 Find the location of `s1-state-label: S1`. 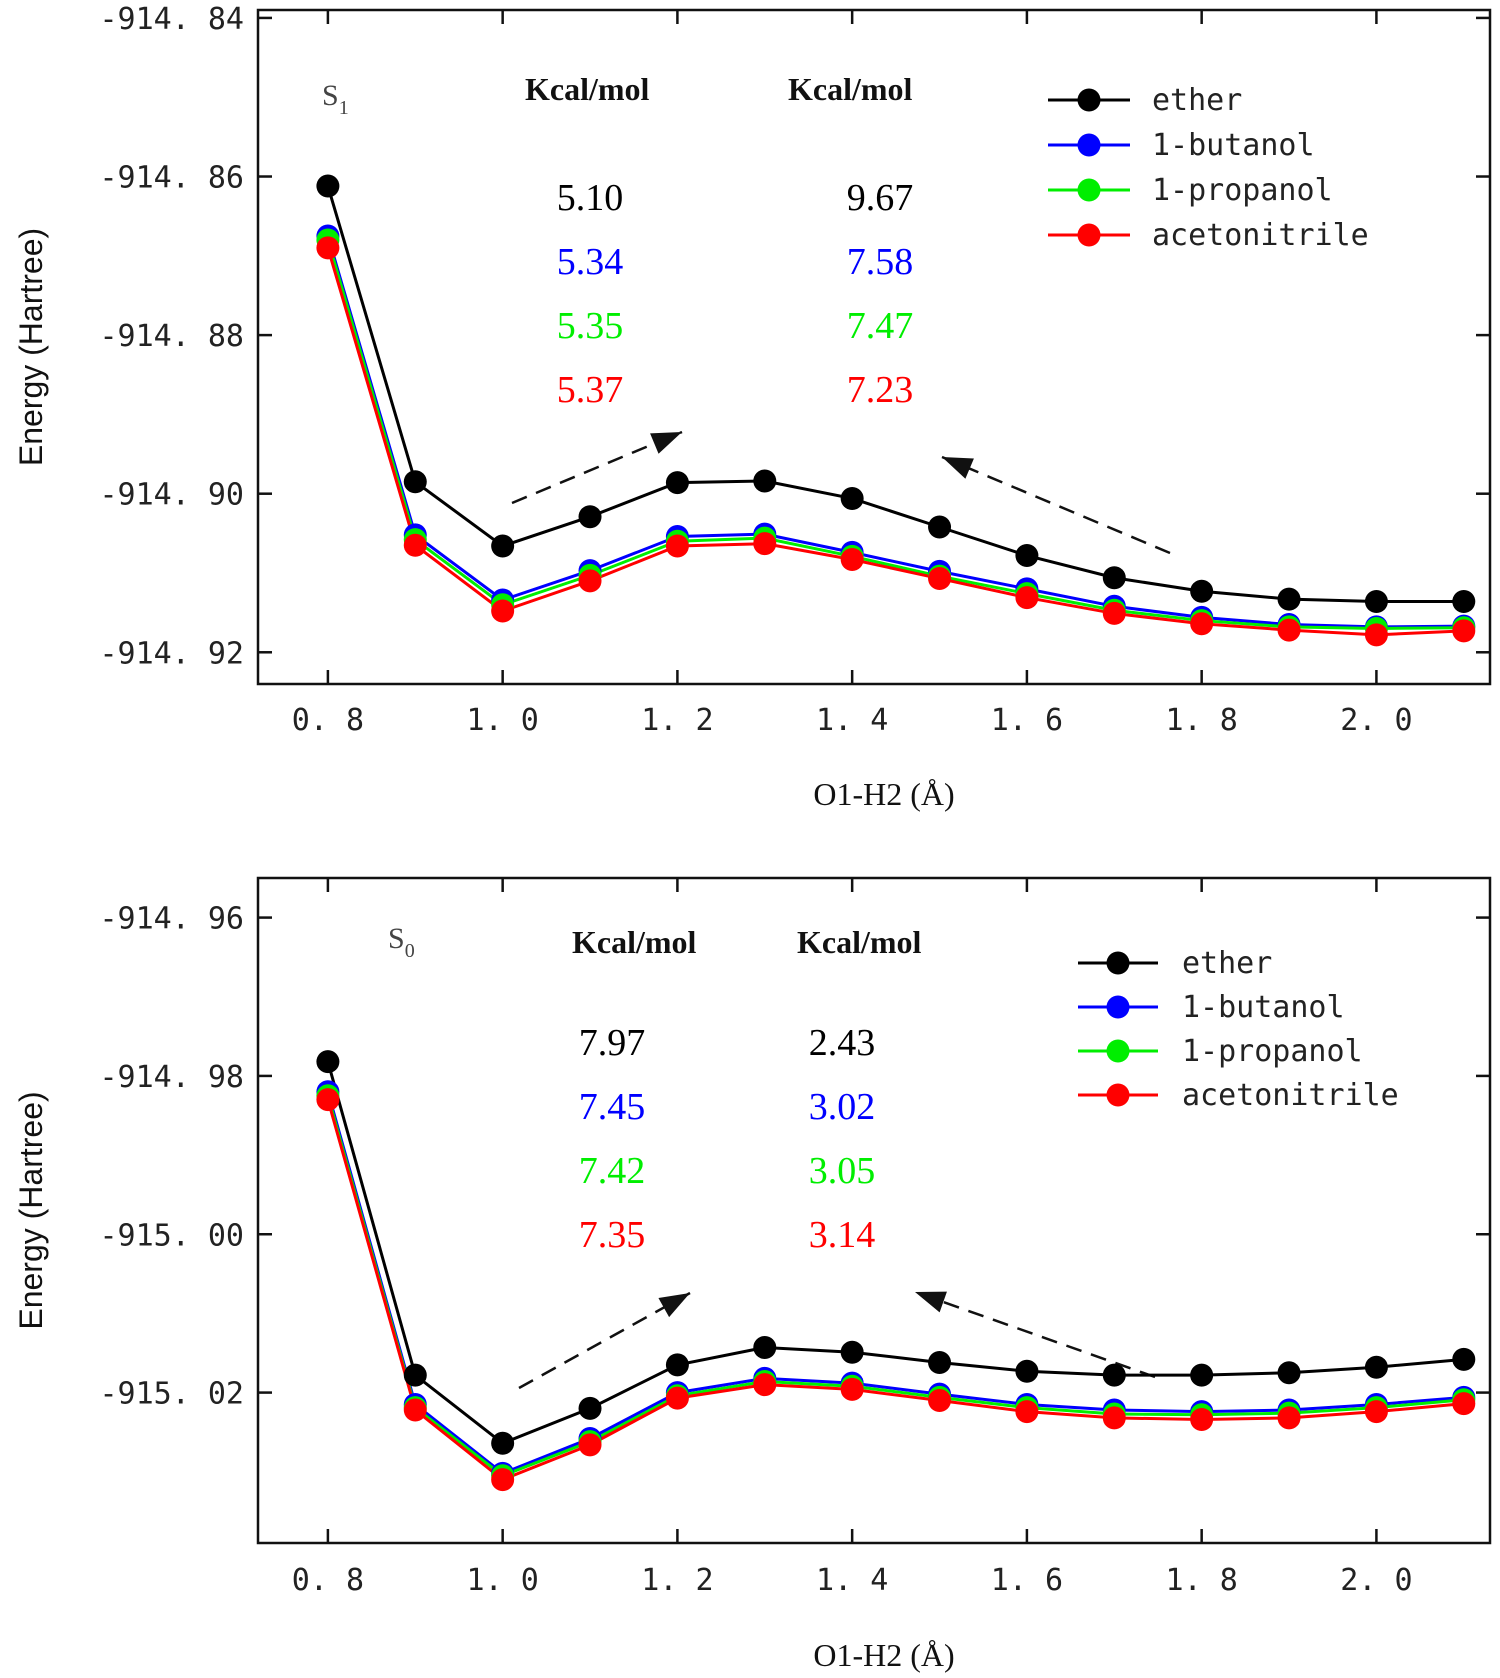

s1-state-label: S1 is located at coordinates (335, 99).